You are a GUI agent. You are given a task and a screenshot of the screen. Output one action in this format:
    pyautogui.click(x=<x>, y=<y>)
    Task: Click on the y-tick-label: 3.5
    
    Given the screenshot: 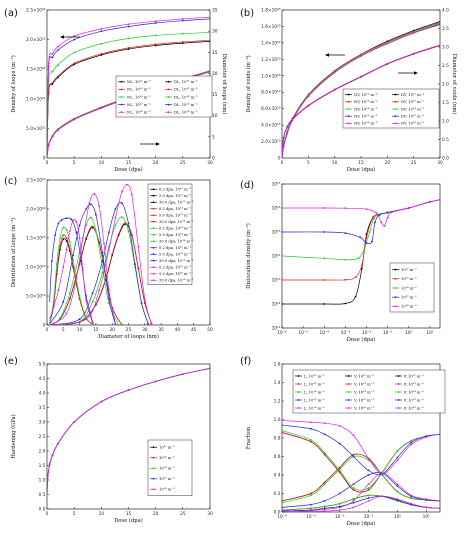 What is the action you would take?
    pyautogui.click(x=42, y=408)
    